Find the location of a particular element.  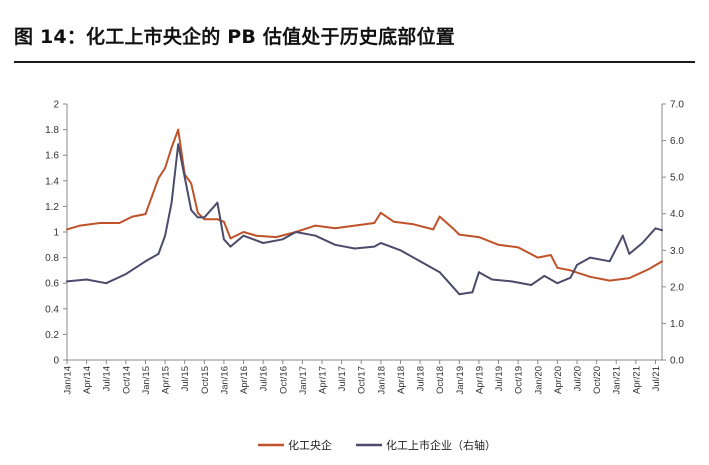

left-axis-tick-label: 1.4 is located at coordinates (52, 181).